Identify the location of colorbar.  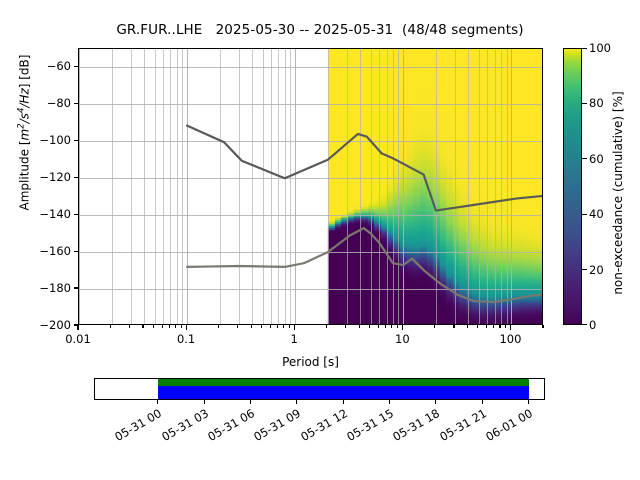
(572, 186).